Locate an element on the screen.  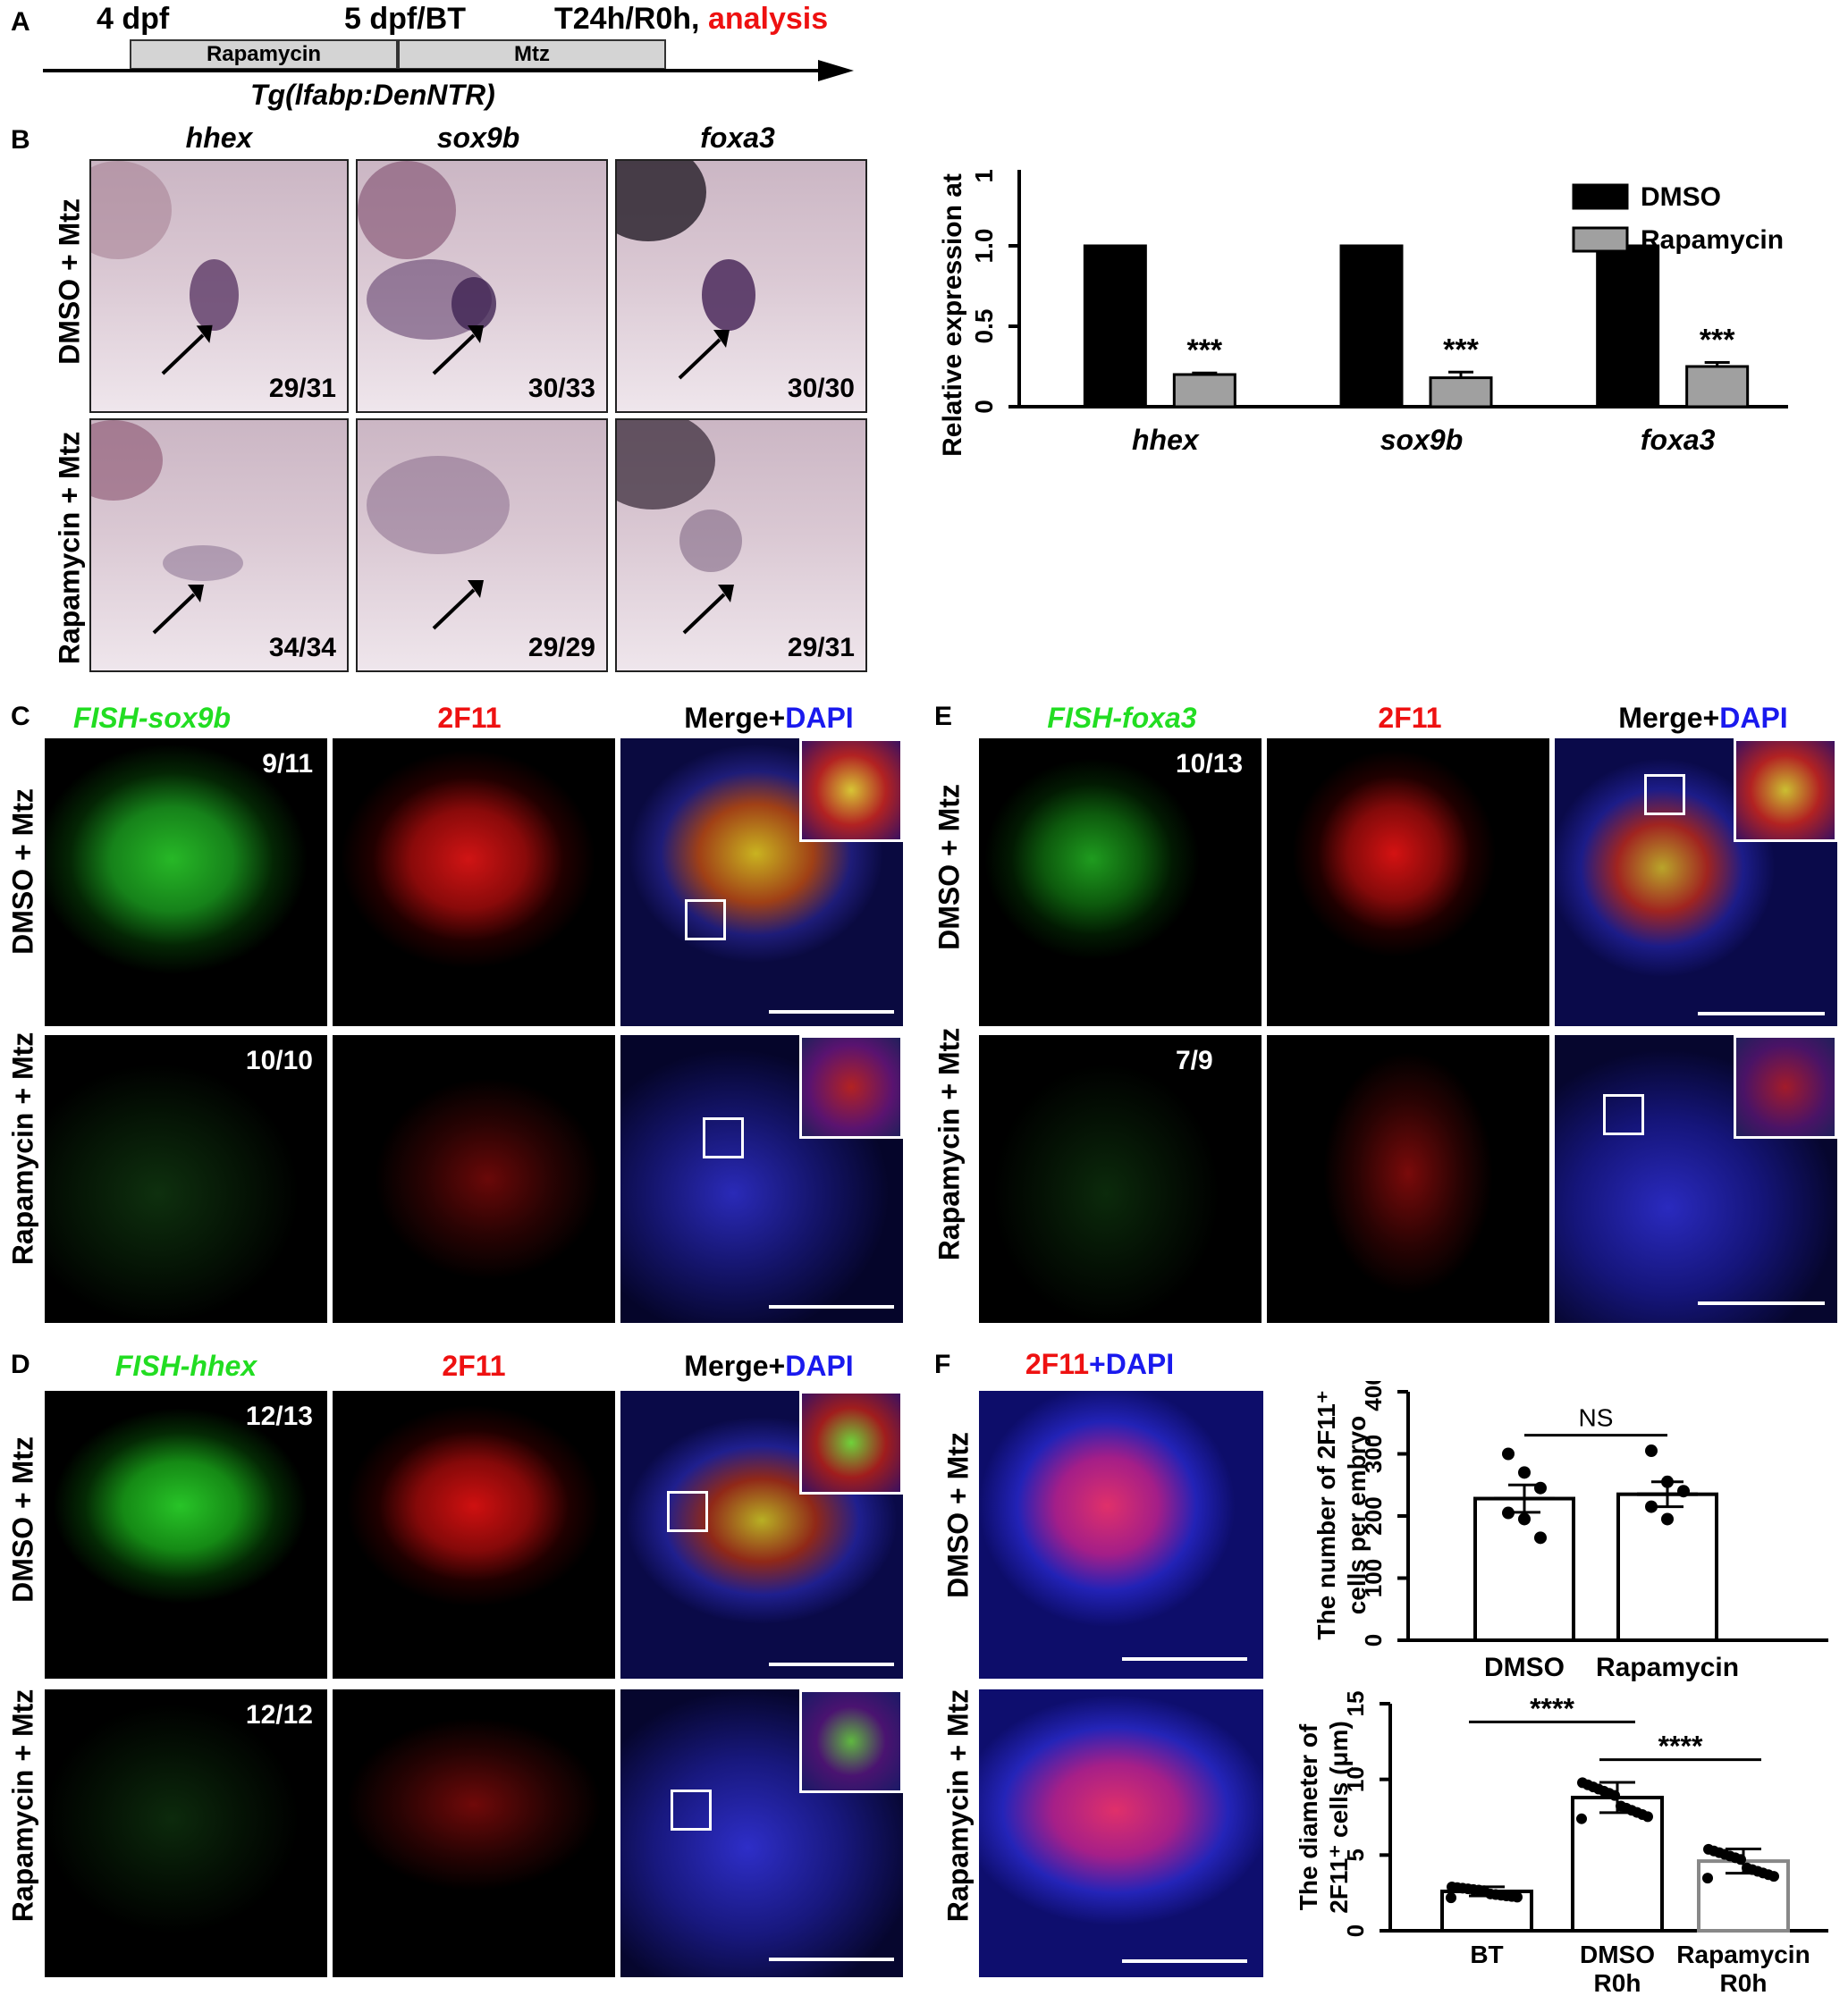
category-label: foxa3 is located at coordinates (1678, 440).